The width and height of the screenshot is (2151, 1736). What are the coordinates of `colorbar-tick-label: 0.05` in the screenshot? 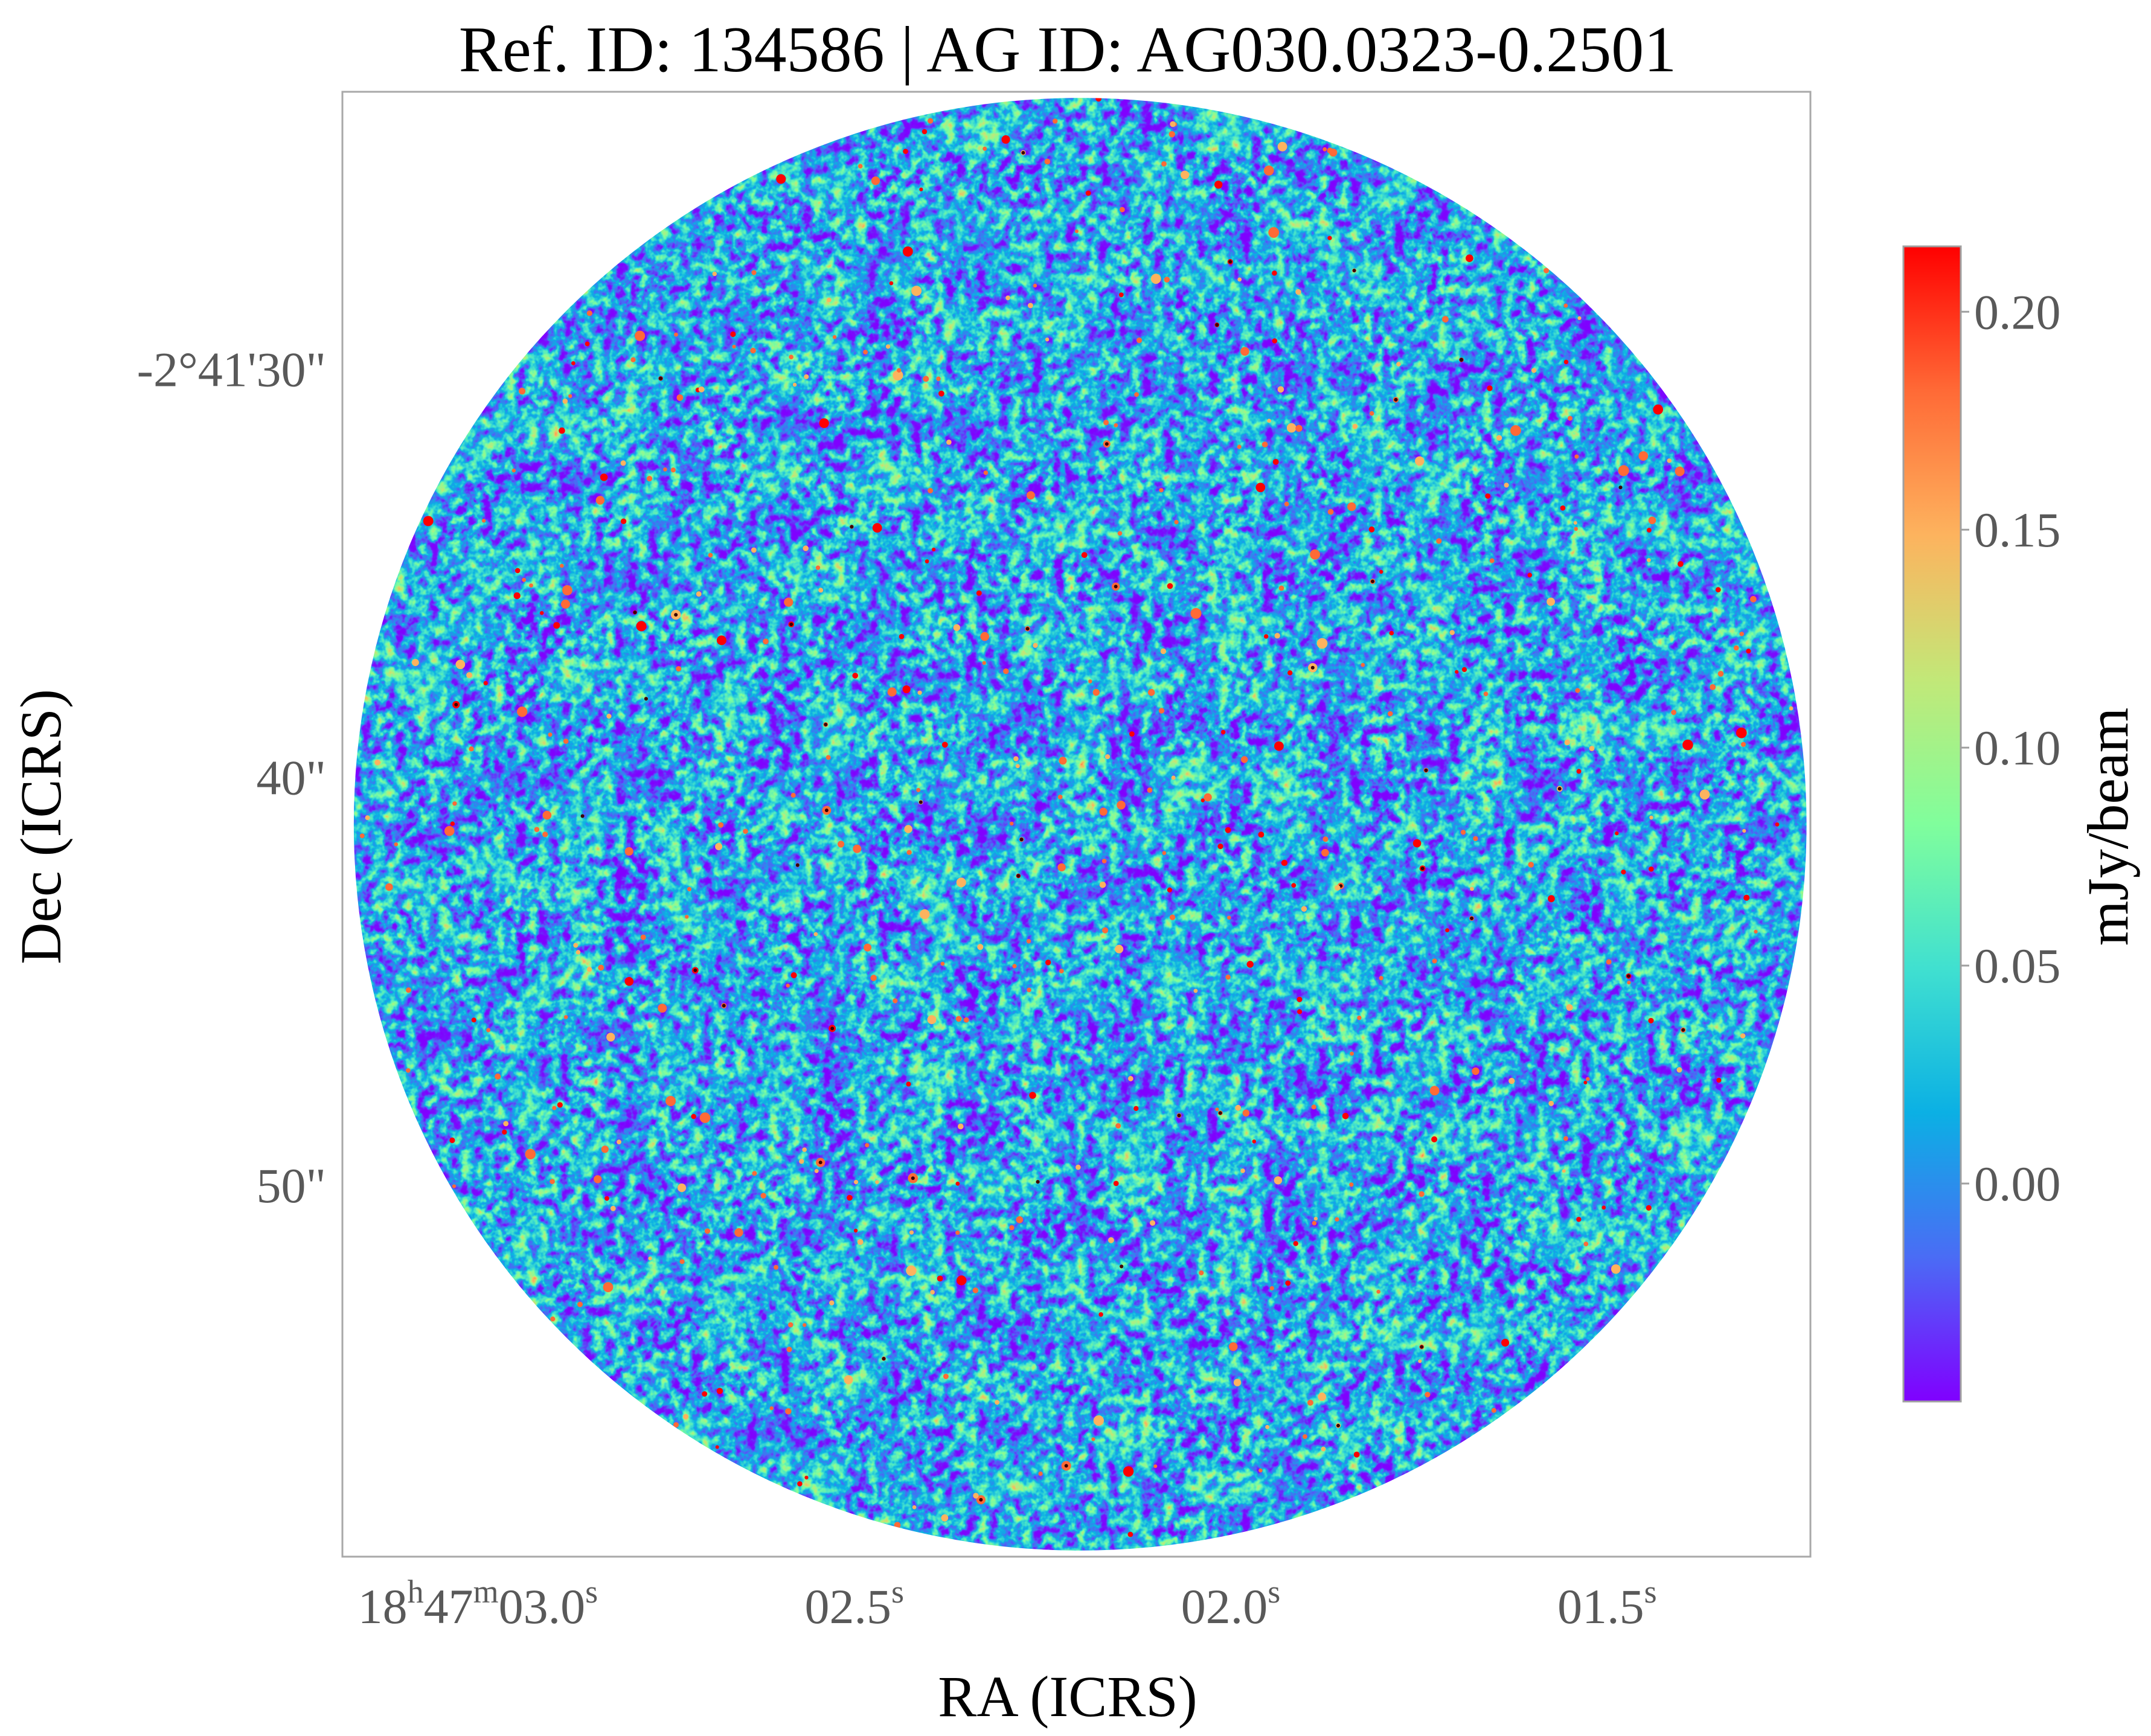 It's located at (2018, 966).